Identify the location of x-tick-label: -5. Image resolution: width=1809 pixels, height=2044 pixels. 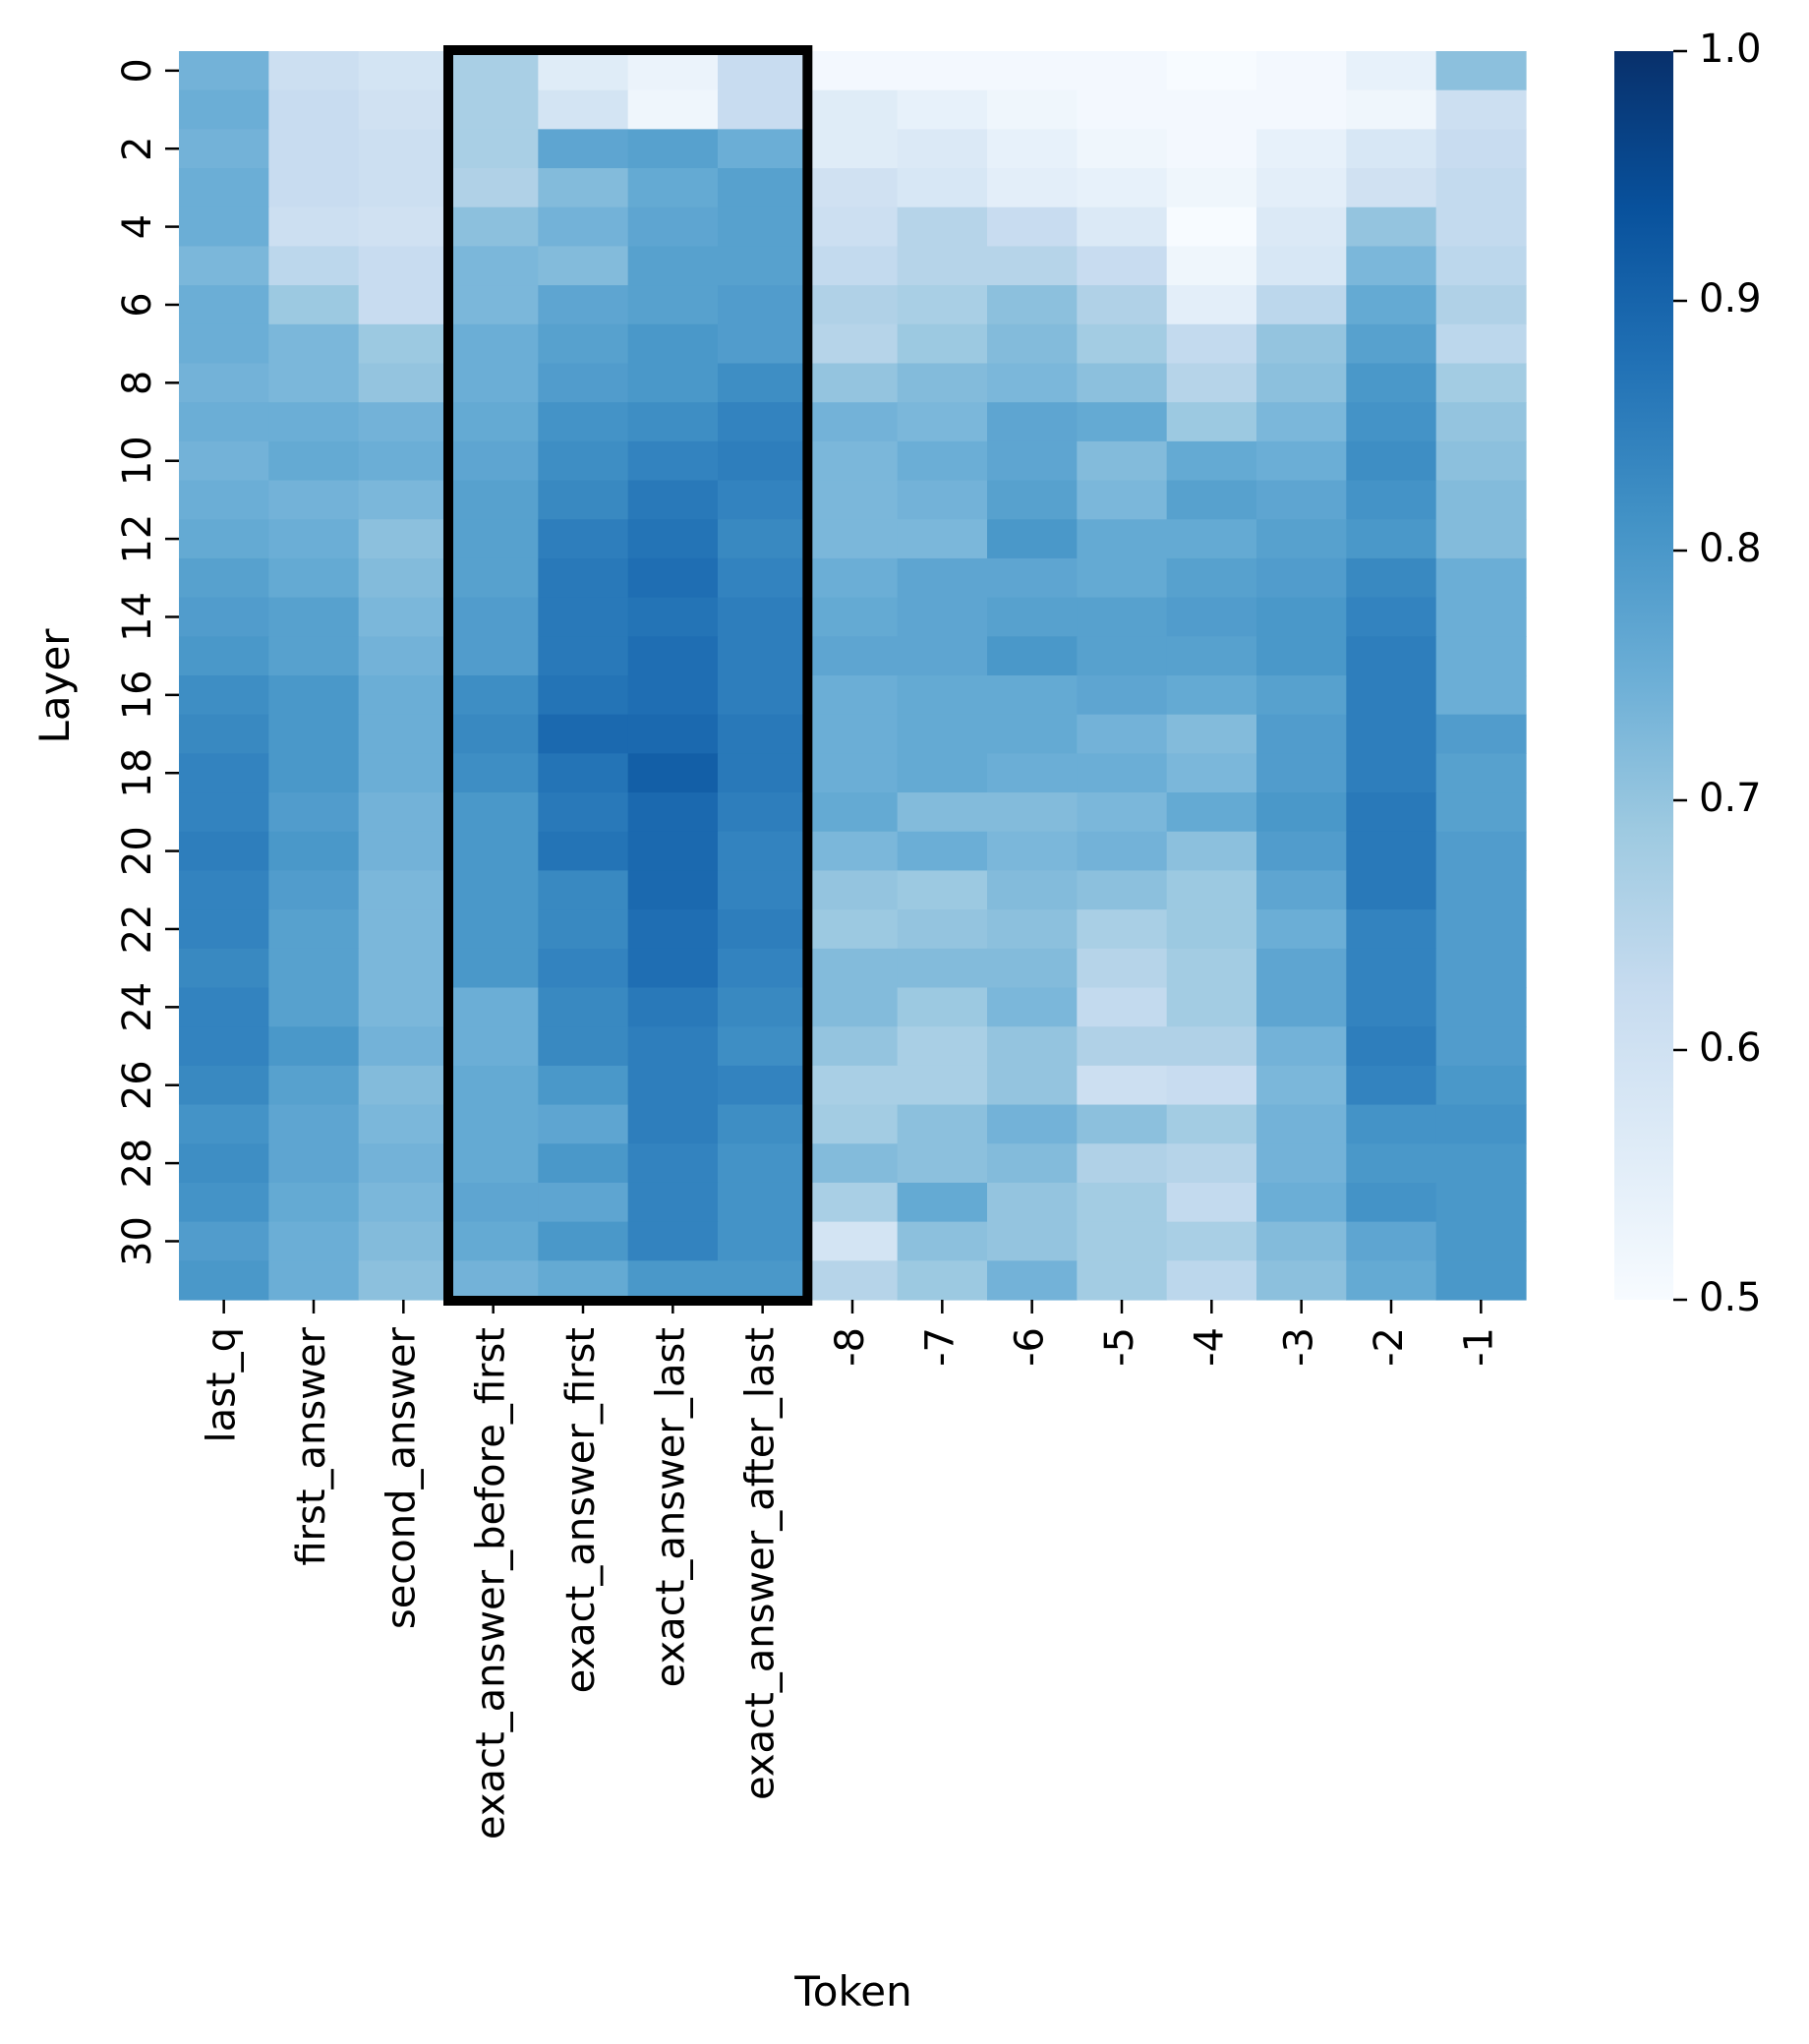
(1119, 1347).